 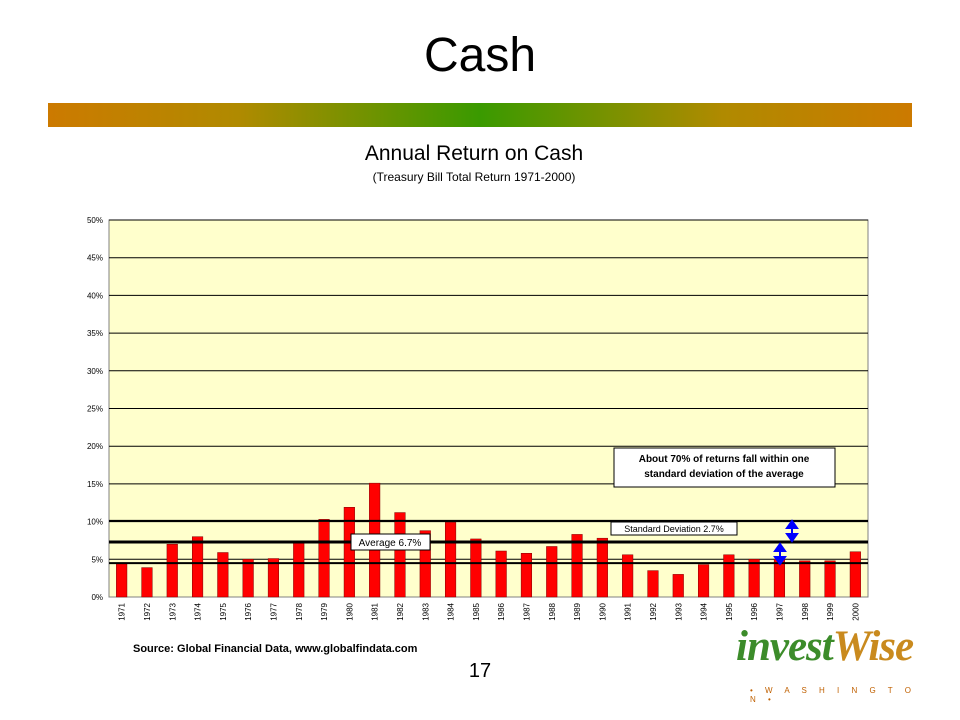 What do you see at coordinates (480, 115) in the screenshot?
I see `title-divider-bar` at bounding box center [480, 115].